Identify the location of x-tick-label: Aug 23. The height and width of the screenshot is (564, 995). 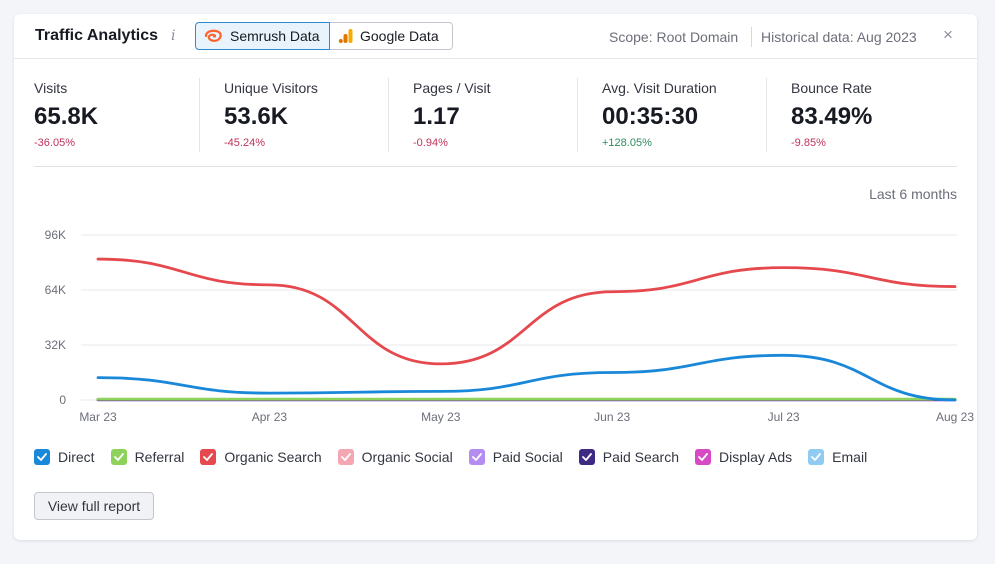
(955, 417).